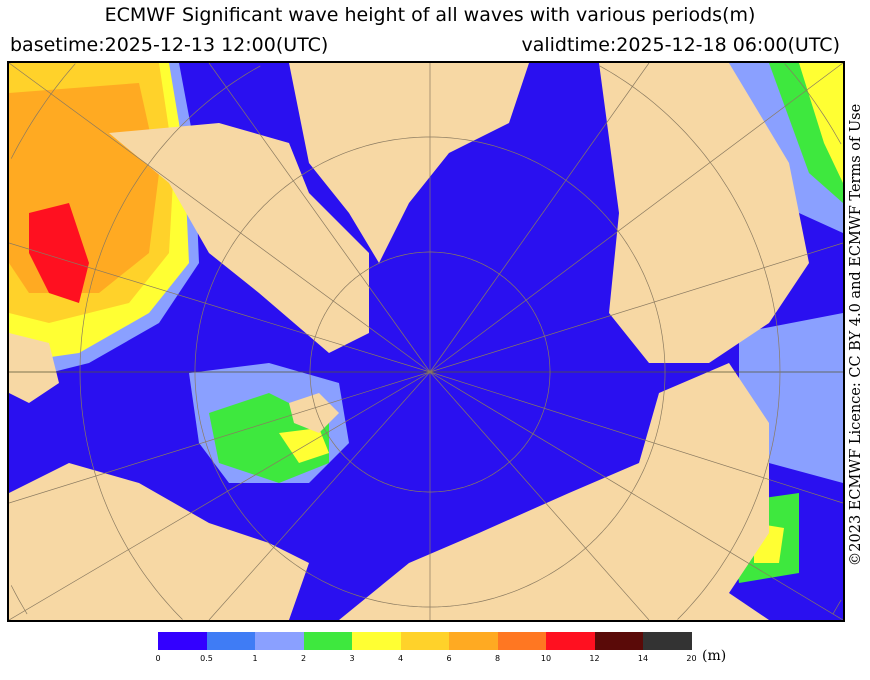 The height and width of the screenshot is (680, 870). Describe the element at coordinates (409, 163) in the screenshot. I see `canadian-archipelago` at that location.